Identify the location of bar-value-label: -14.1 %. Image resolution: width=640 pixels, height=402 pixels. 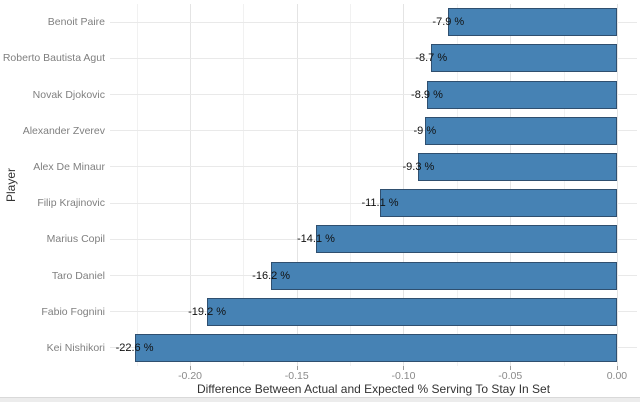
(316, 239).